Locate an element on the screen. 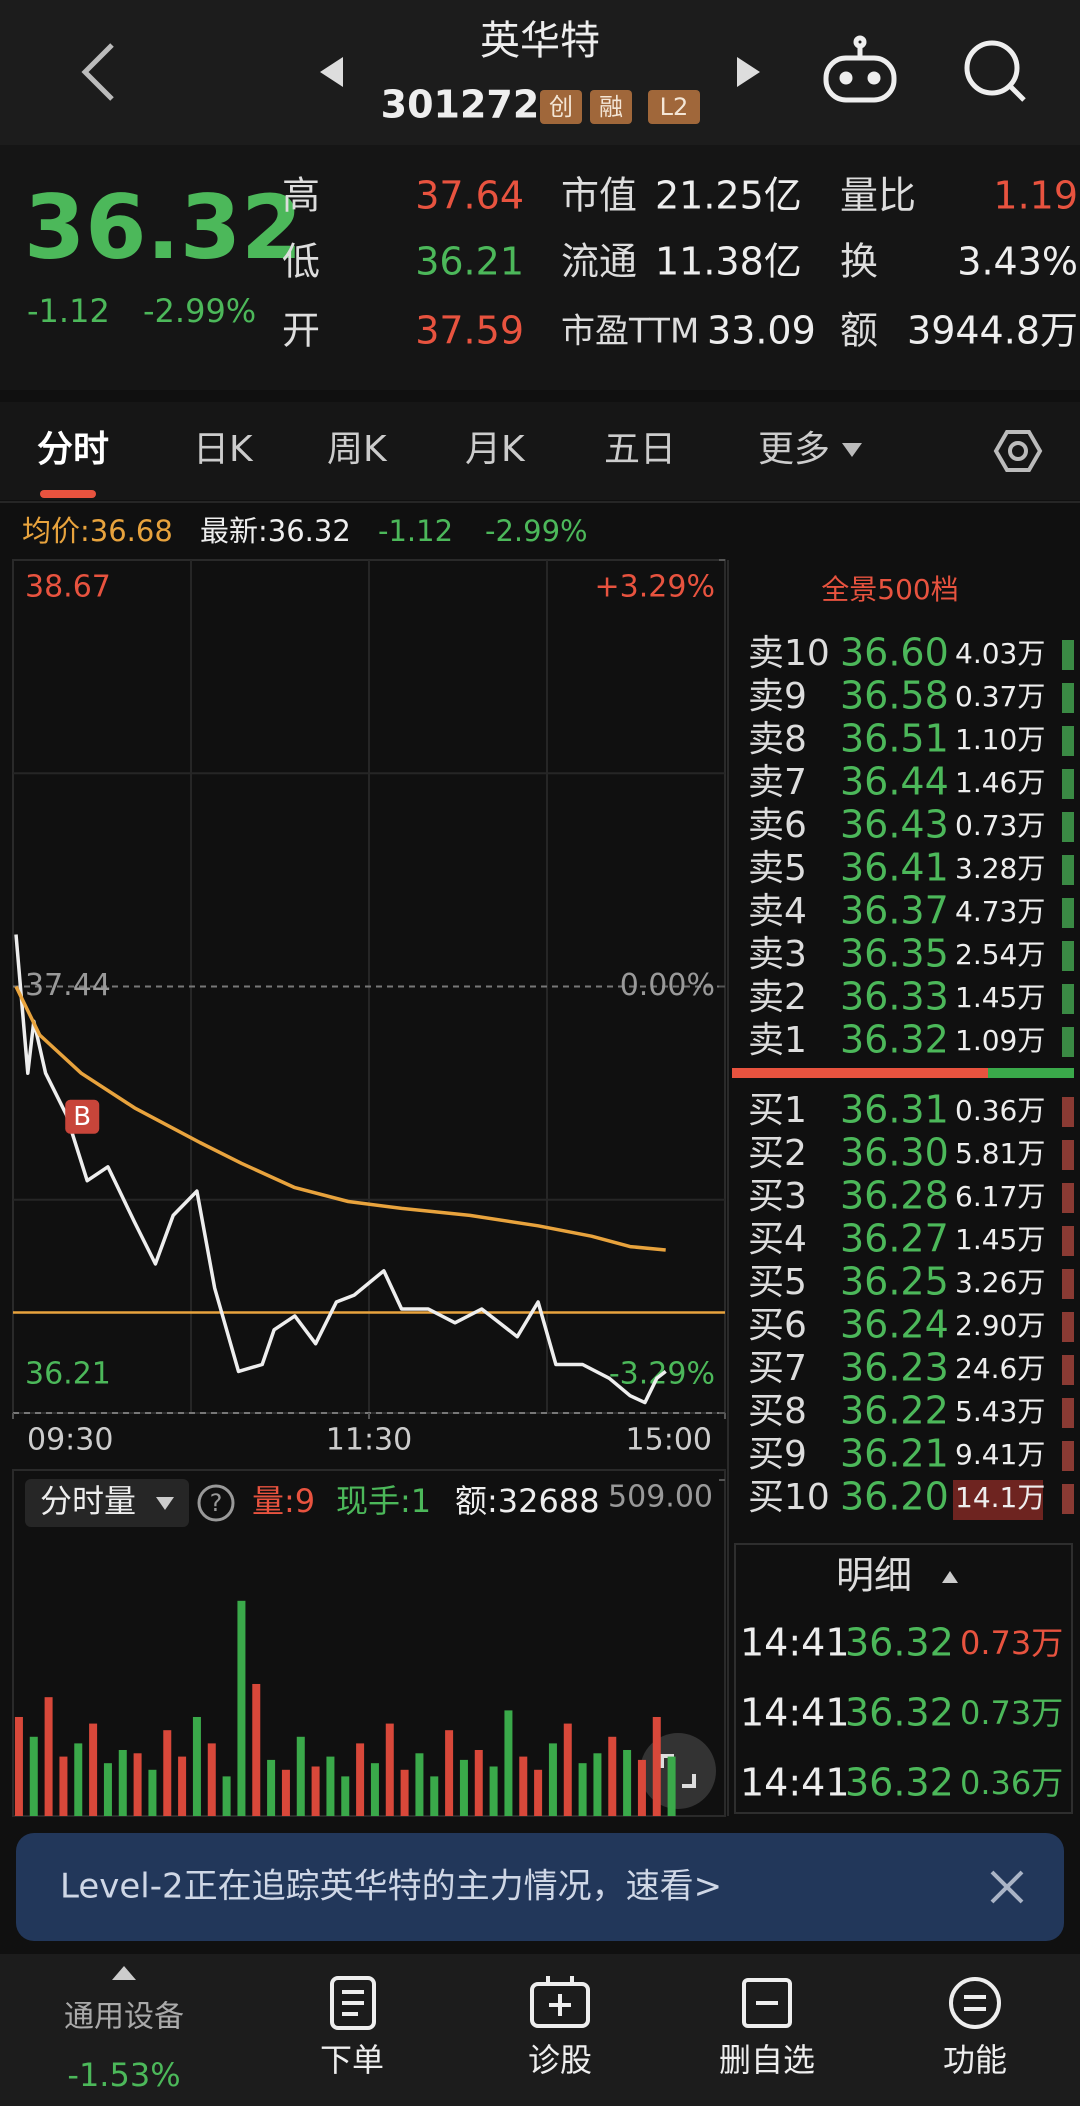 The width and height of the screenshot is (1080, 2106). book-label: 卖7 is located at coordinates (777, 782).